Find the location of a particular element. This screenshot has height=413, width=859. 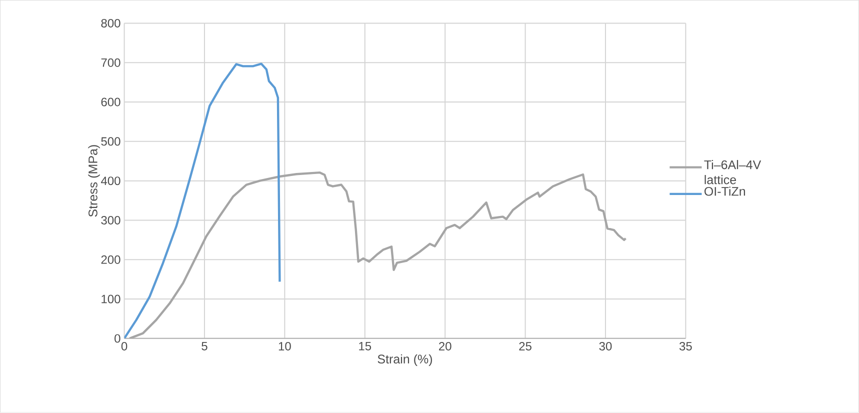

y-tick-label: 800 is located at coordinates (110, 23).